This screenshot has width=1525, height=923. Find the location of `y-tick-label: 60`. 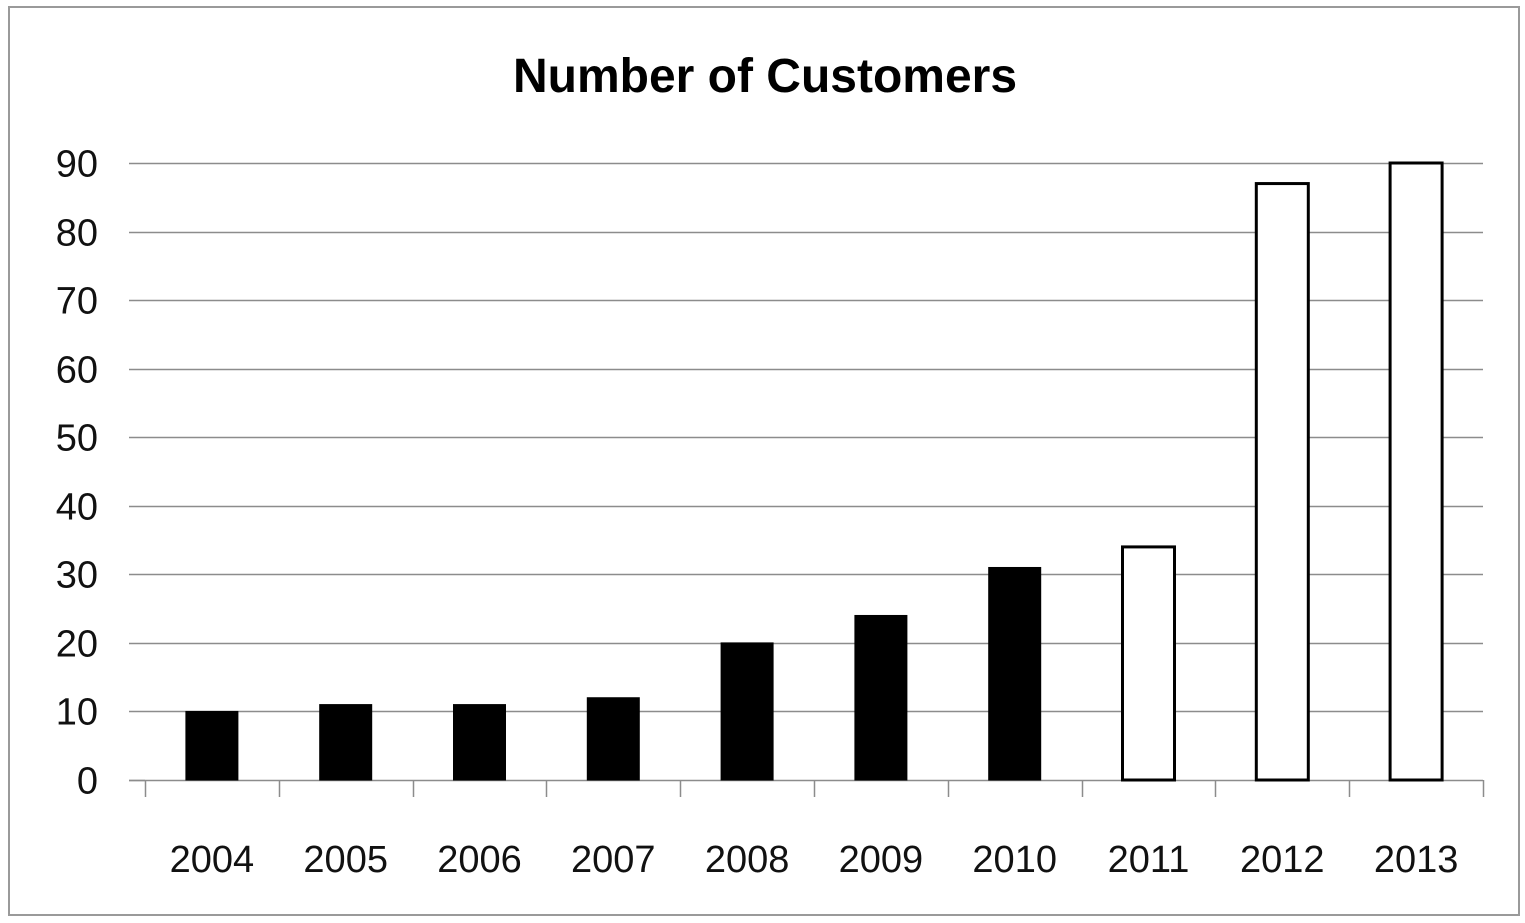

y-tick-label: 60 is located at coordinates (77, 371).